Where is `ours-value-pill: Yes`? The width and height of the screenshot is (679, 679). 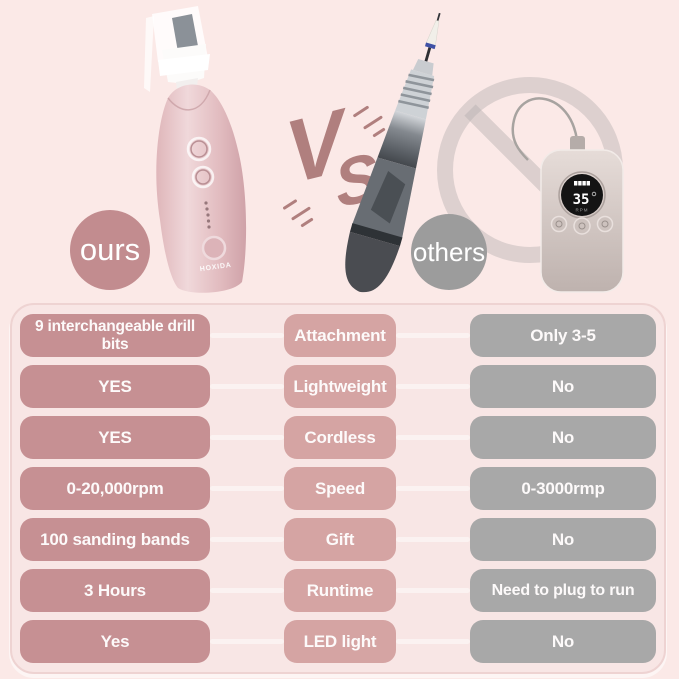
ours-value-pill: Yes is located at coordinates (115, 641).